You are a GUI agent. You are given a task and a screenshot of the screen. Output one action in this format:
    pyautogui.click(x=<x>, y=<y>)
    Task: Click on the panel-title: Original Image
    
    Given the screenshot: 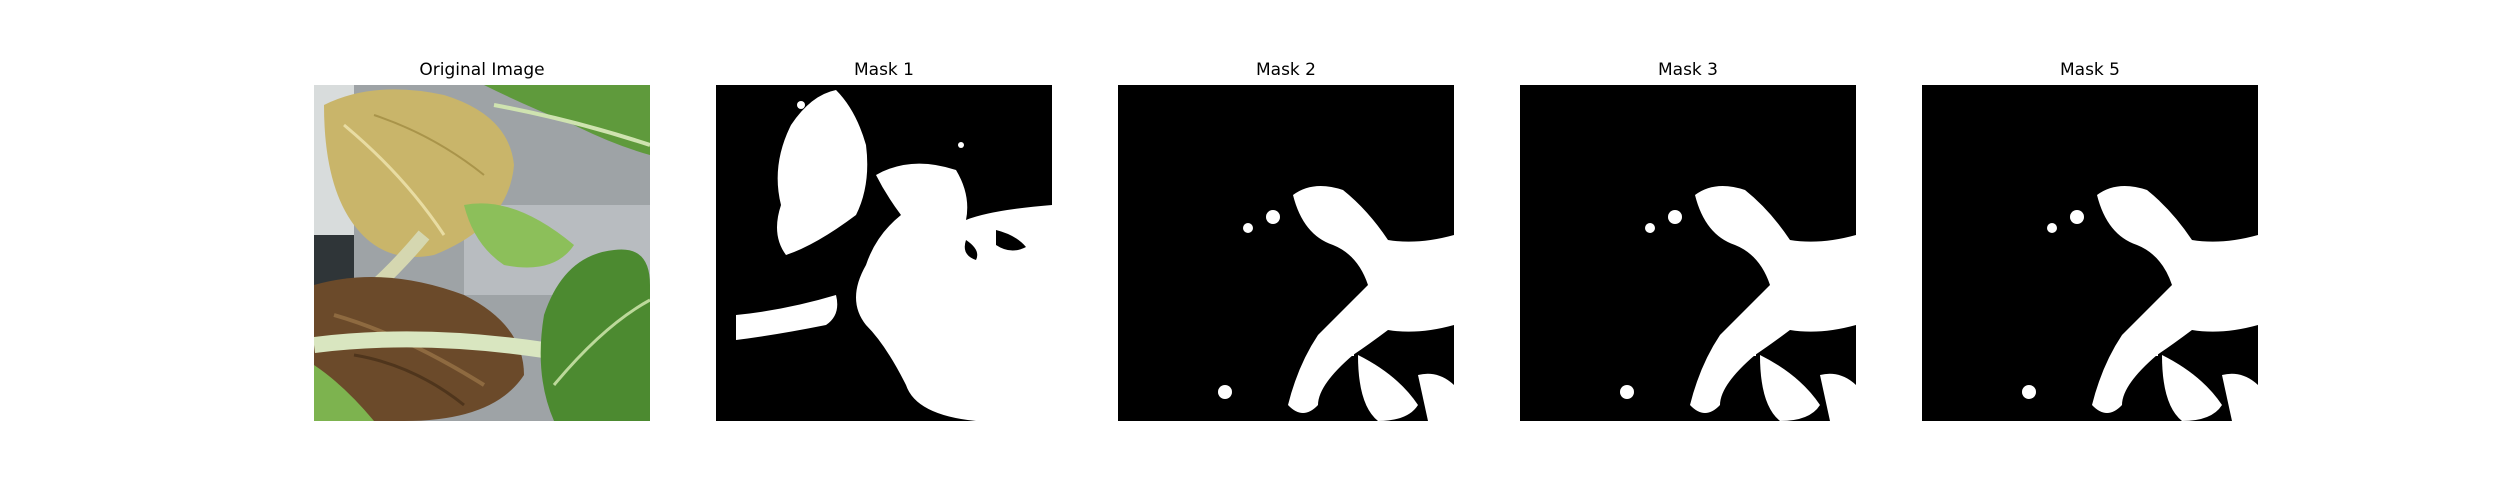 What is the action you would take?
    pyautogui.click(x=482, y=70)
    